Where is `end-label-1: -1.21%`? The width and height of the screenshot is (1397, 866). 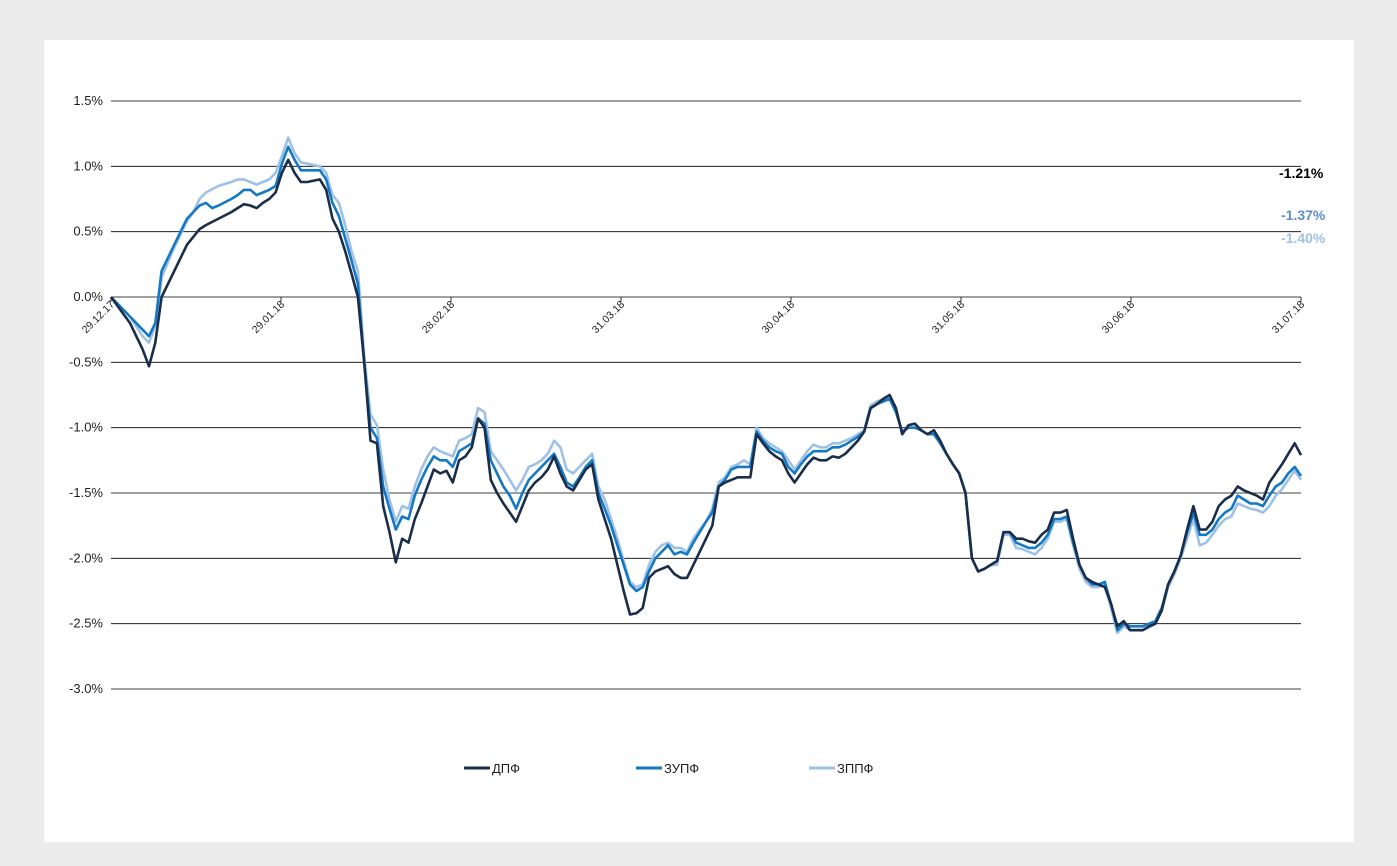
end-label-1: -1.21% is located at coordinates (1301, 173).